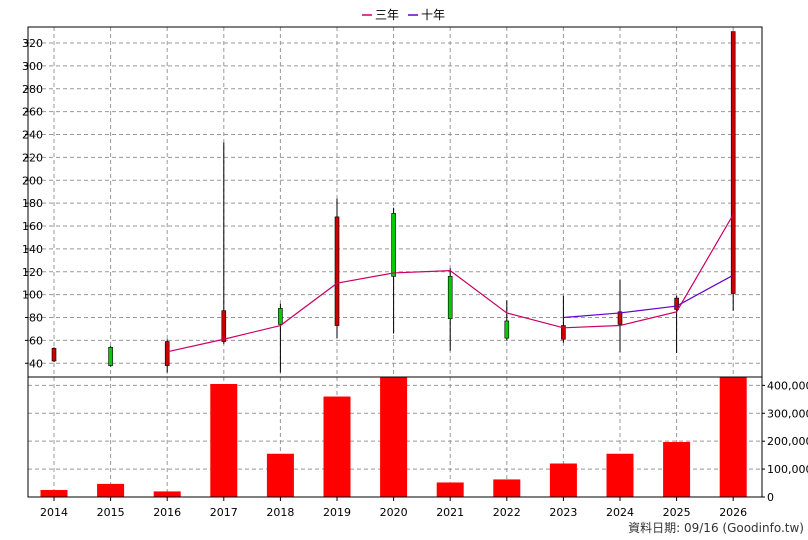 The height and width of the screenshot is (540, 808). What do you see at coordinates (620, 475) in the screenshot?
I see `volume-bar-2024` at bounding box center [620, 475].